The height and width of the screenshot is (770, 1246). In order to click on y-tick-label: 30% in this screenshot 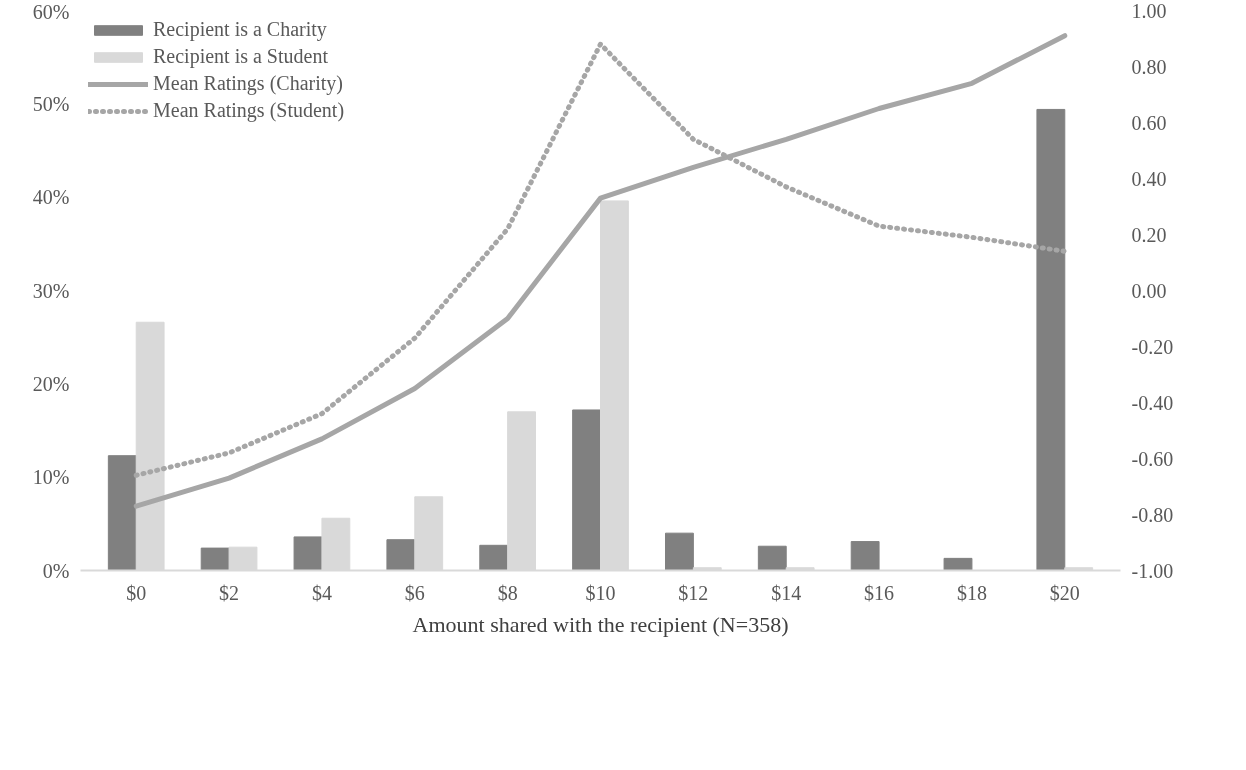, I will do `click(51, 290)`.